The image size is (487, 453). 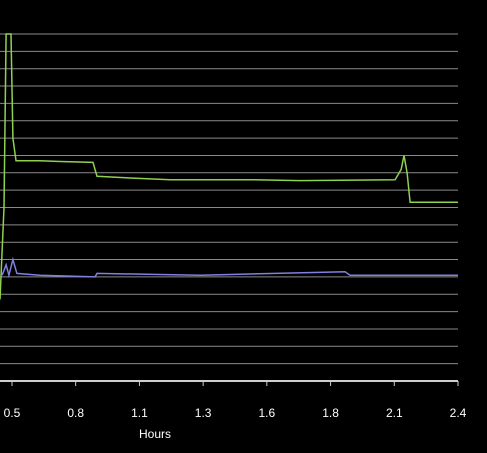 I want to click on x-tick-label: 2.4, so click(x=458, y=413).